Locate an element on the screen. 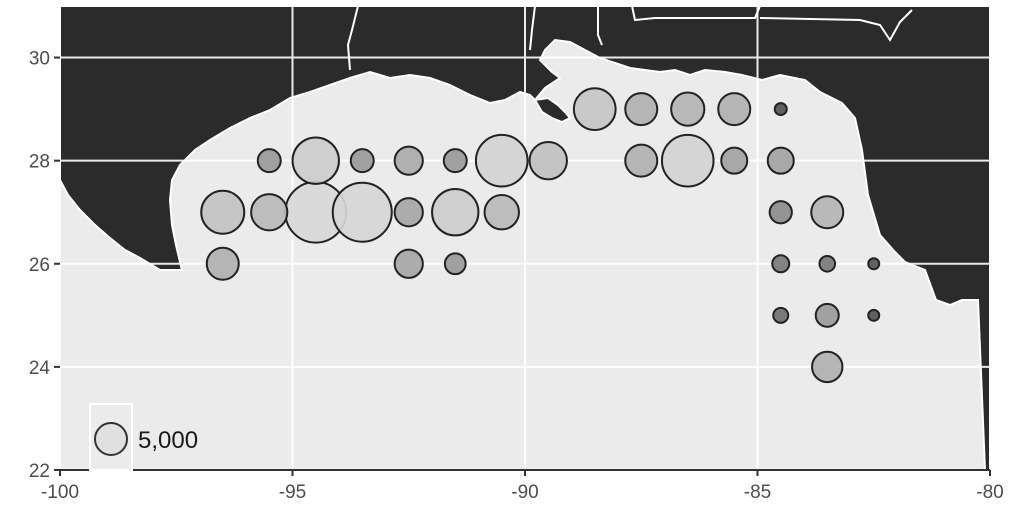  size-legend: 5,000 is located at coordinates (143, 437).